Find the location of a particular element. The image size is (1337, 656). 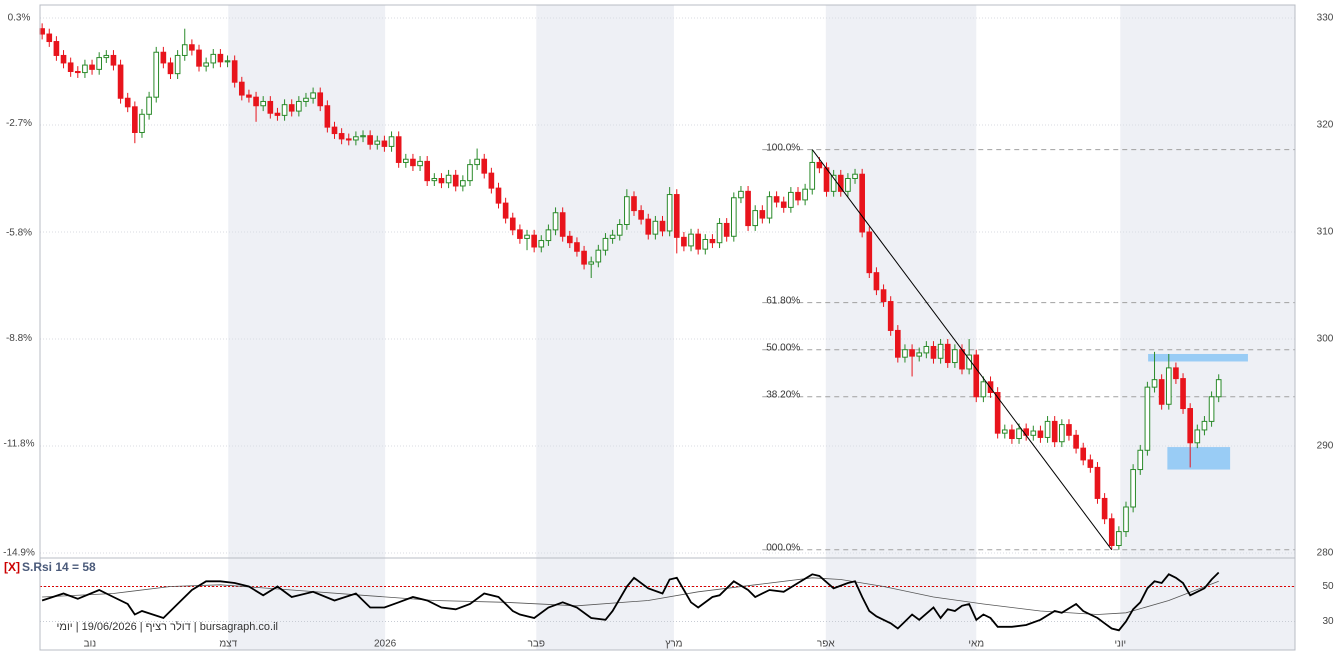

y-tick-label: 320 is located at coordinates (1325, 125).